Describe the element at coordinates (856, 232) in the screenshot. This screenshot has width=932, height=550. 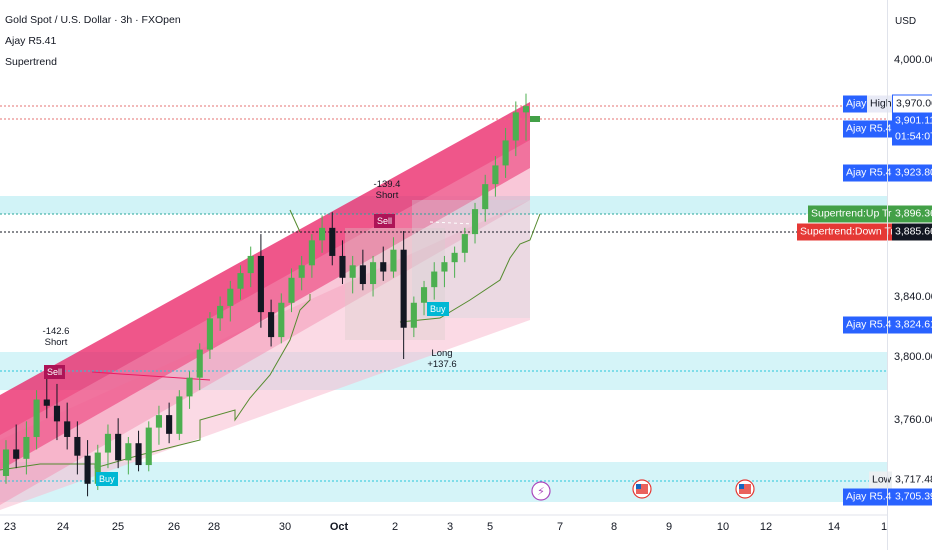
I see `supertrend-down-tag: Supertrend:Down Trend` at that location.